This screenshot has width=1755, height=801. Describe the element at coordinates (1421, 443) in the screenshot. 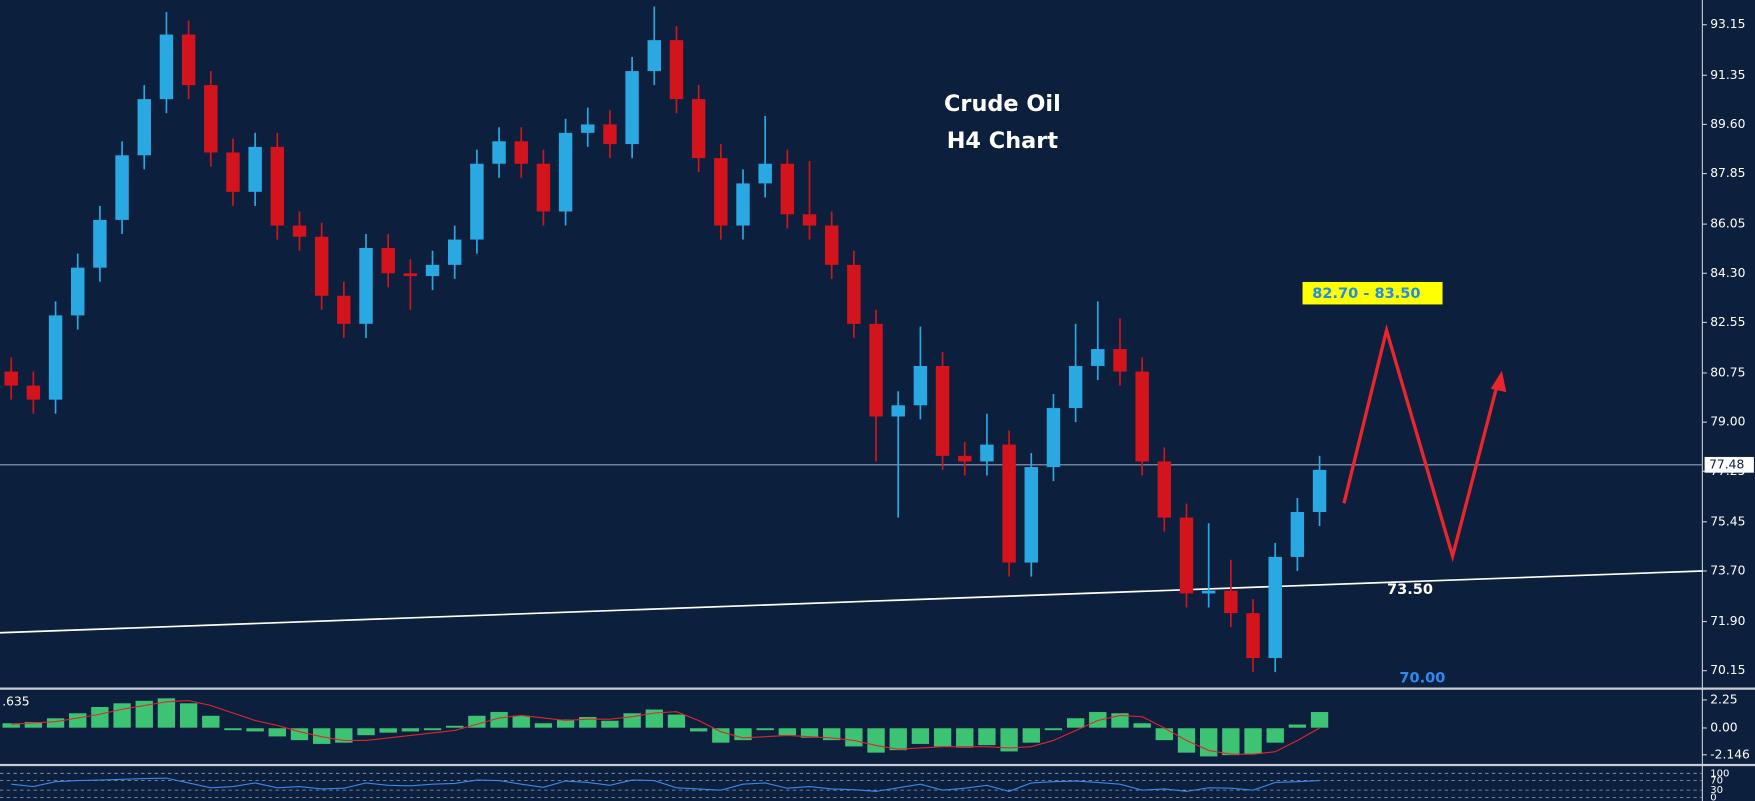

I see `projection-arrow` at that location.